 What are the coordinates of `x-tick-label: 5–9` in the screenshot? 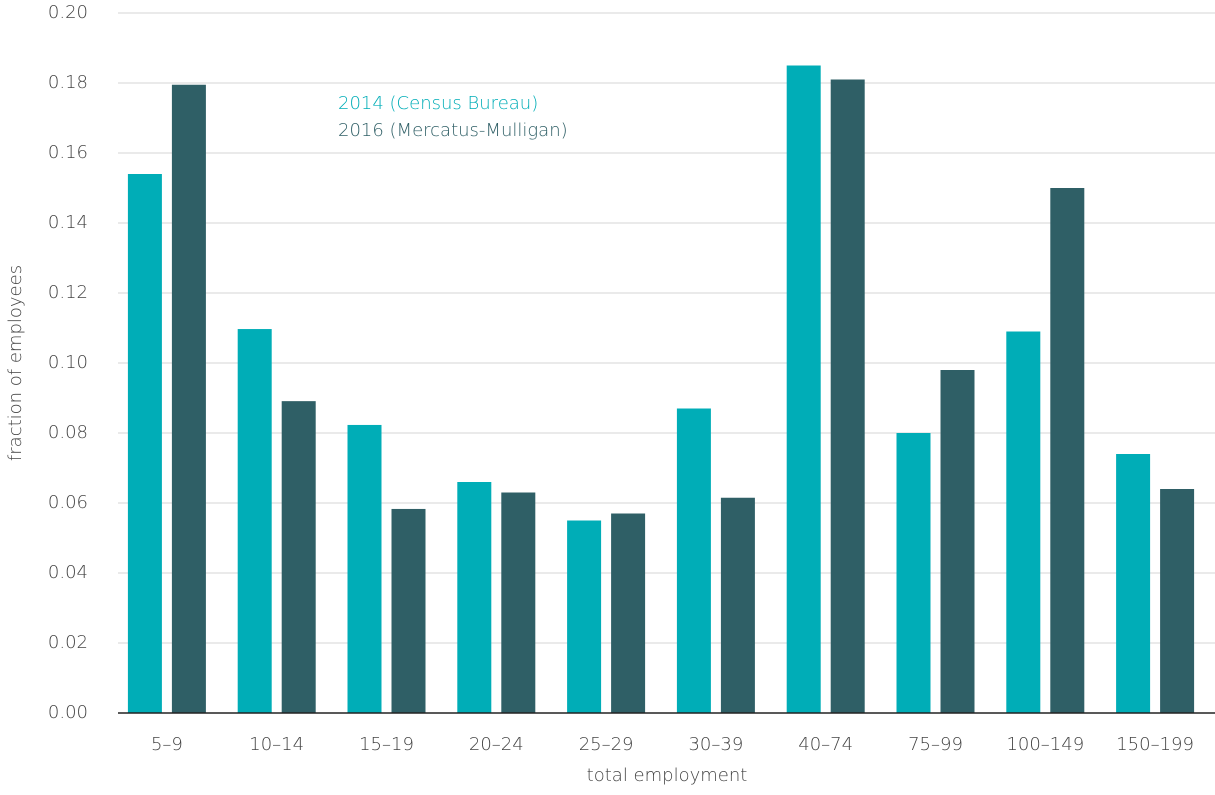 It's located at (167, 744).